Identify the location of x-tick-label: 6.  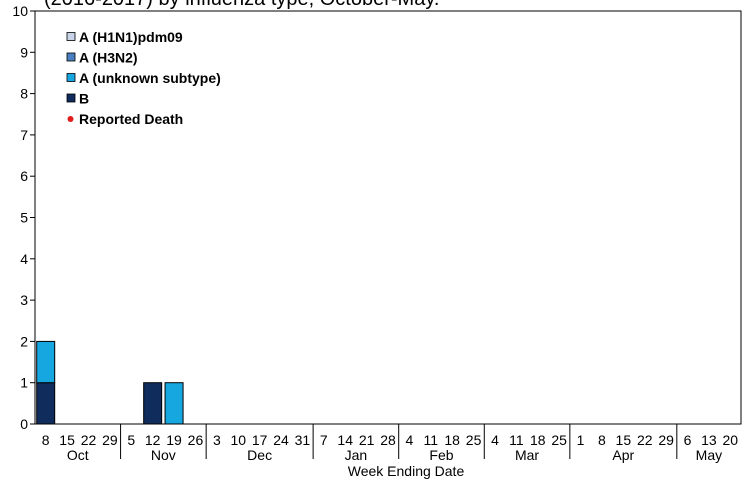
(688, 440).